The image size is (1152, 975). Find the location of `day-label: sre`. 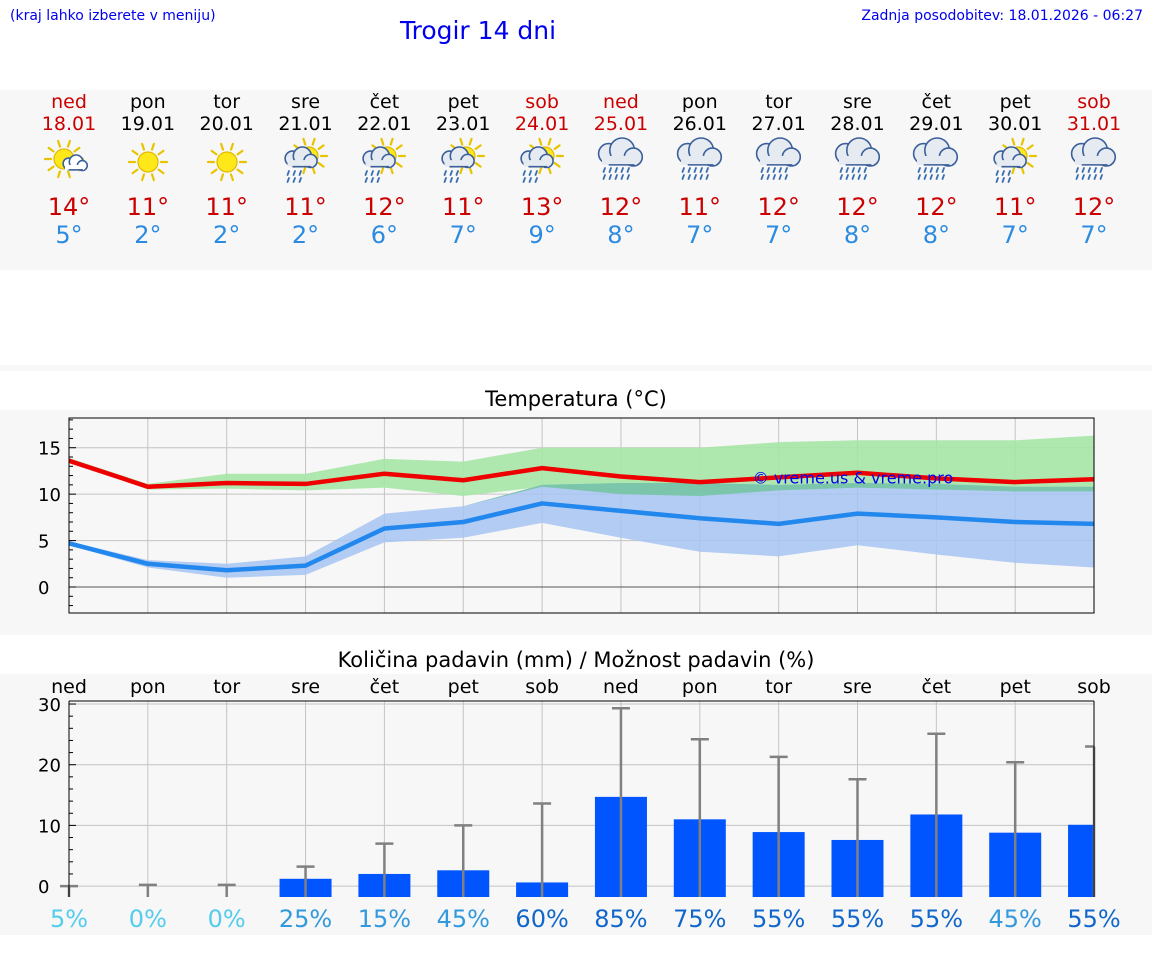

day-label: sre is located at coordinates (857, 687).